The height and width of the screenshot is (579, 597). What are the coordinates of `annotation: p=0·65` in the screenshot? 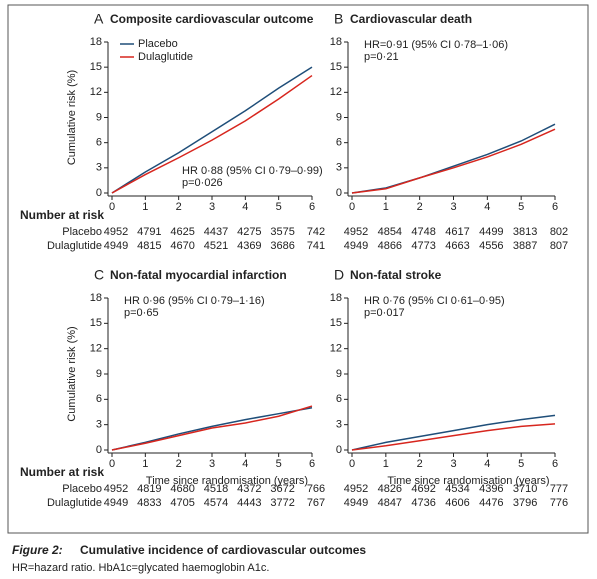 It's located at (141, 313).